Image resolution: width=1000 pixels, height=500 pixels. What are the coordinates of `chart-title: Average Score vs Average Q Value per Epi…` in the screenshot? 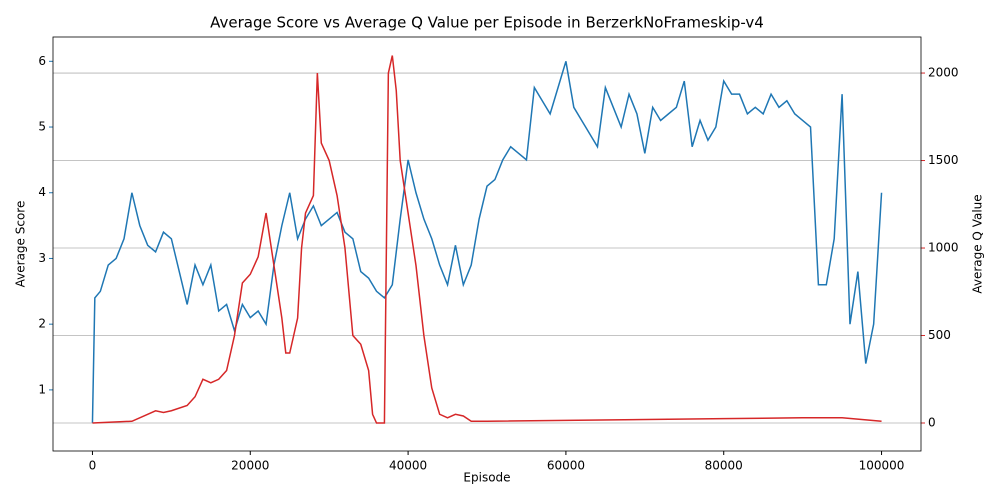 It's located at (487, 23).